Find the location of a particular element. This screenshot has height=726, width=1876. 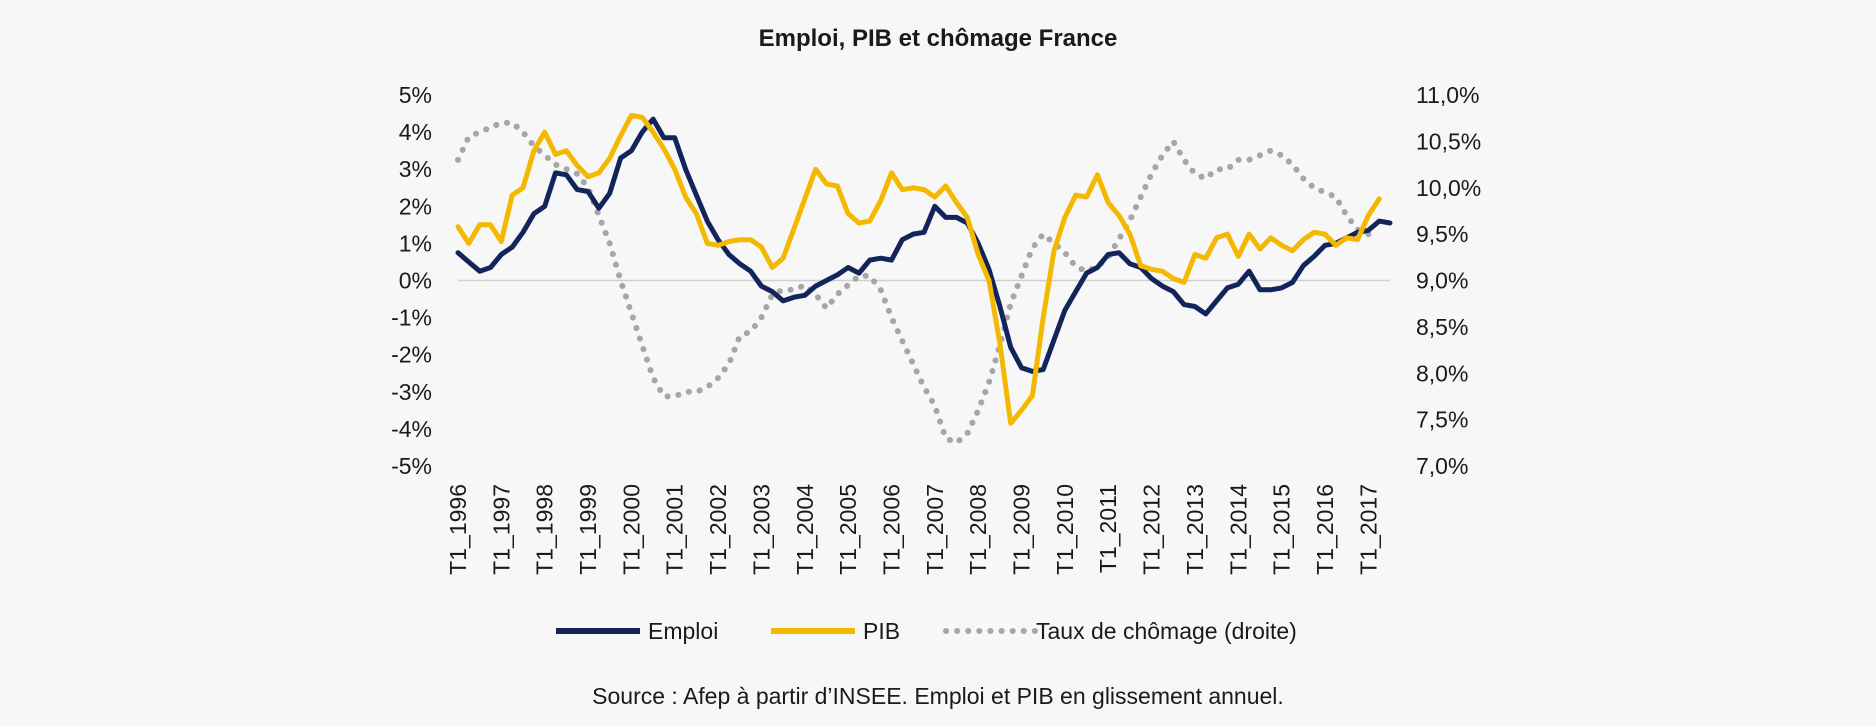

x-tick-label: T1_1997 is located at coordinates (501, 529).